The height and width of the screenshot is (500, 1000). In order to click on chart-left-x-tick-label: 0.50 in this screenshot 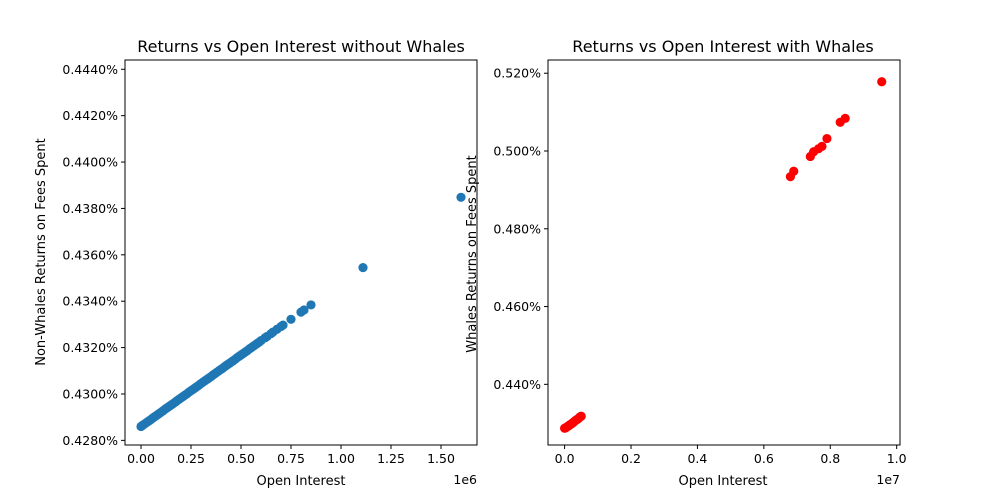, I will do `click(241, 458)`.